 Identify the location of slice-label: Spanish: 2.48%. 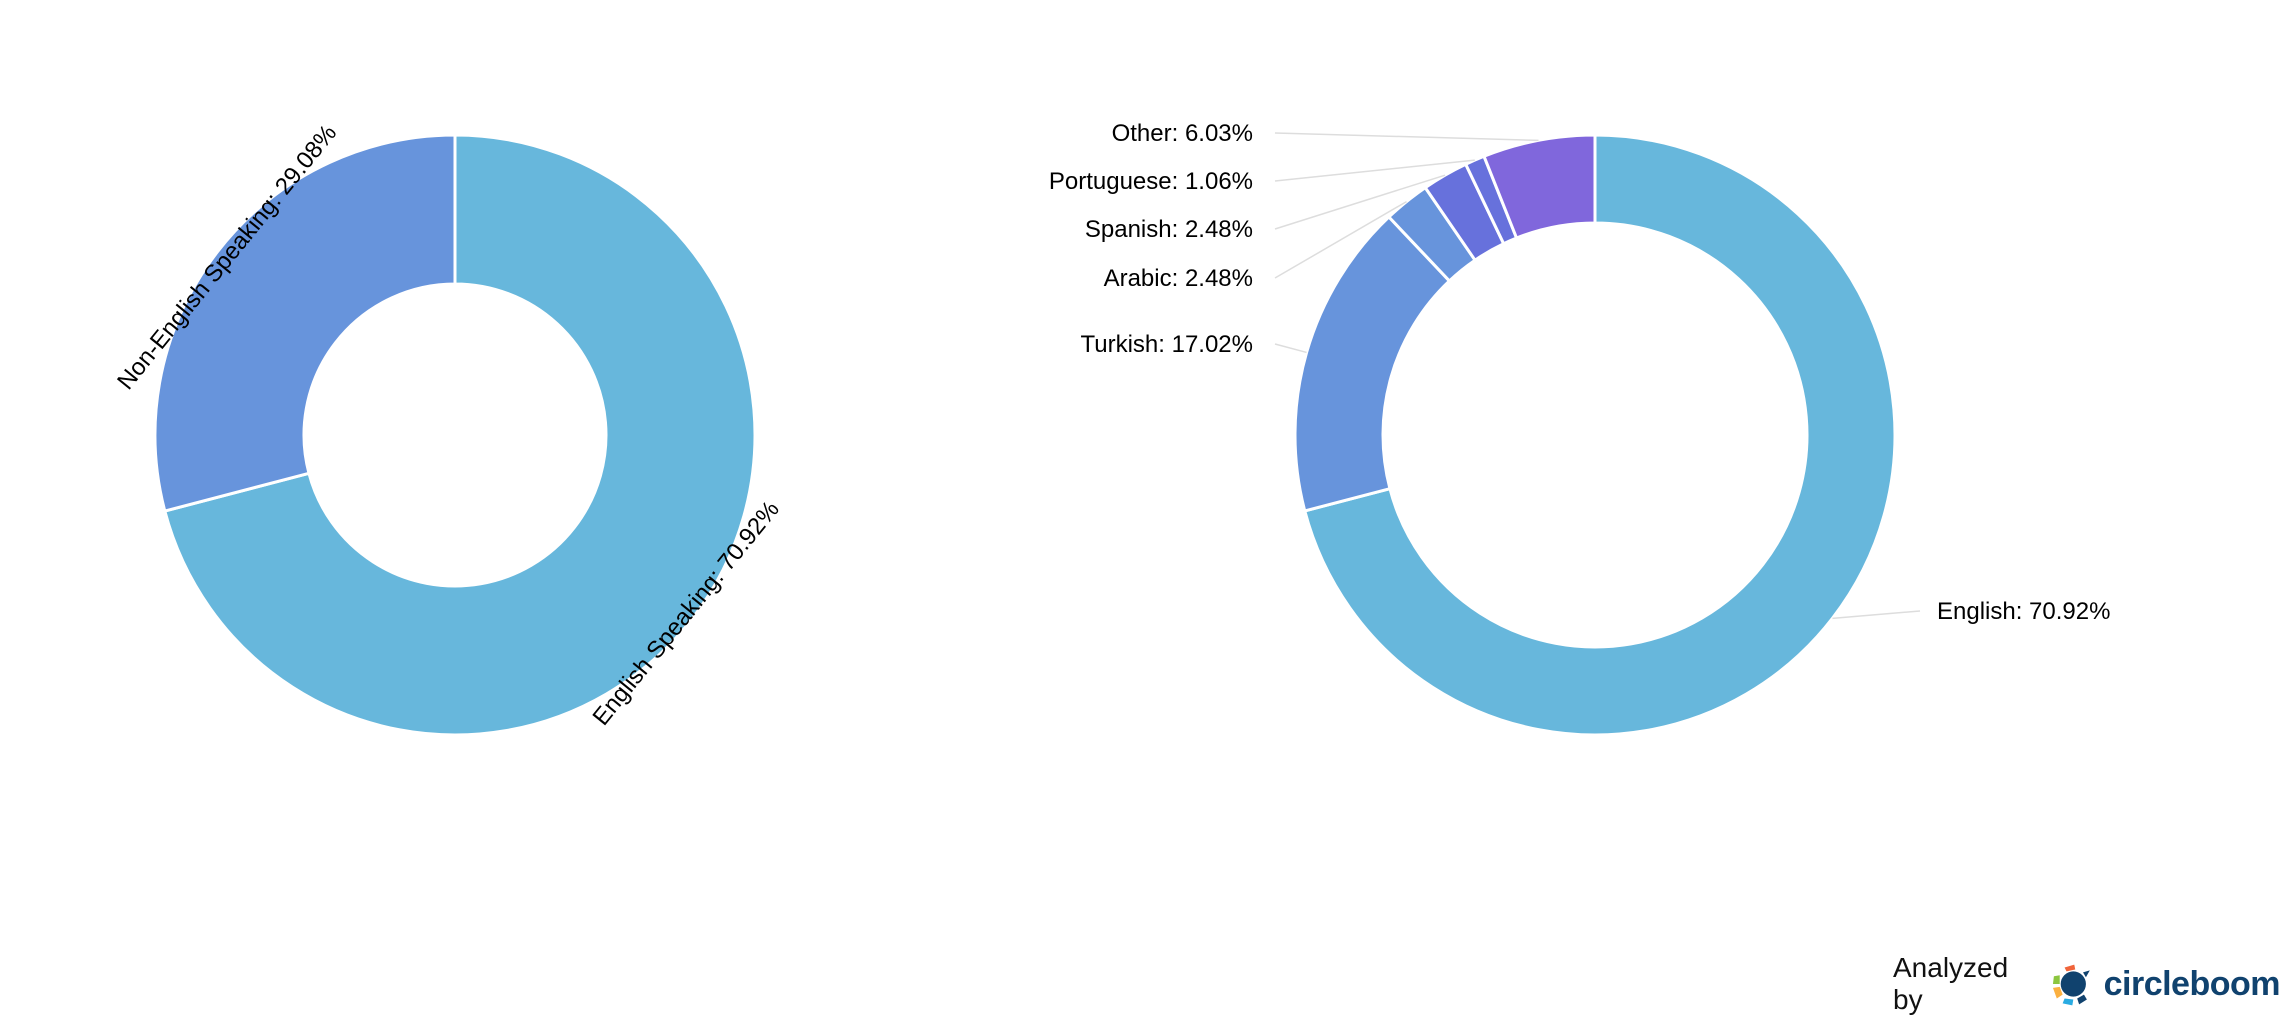
(1169, 229).